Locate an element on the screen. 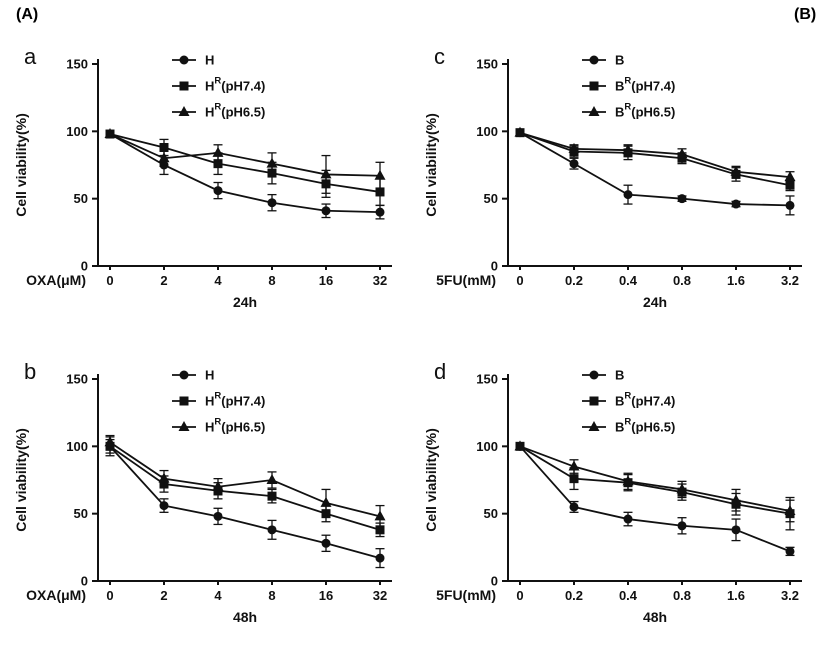 This screenshot has height=658, width=831. series-H is located at coordinates (245, 502).